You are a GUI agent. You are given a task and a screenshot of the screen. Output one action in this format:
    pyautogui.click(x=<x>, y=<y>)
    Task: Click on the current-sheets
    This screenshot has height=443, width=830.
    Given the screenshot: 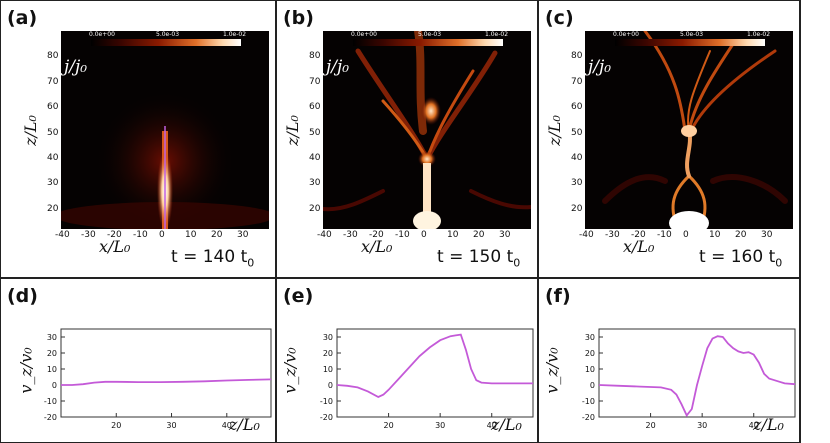 What is the action you would take?
    pyautogui.click(x=695, y=129)
    